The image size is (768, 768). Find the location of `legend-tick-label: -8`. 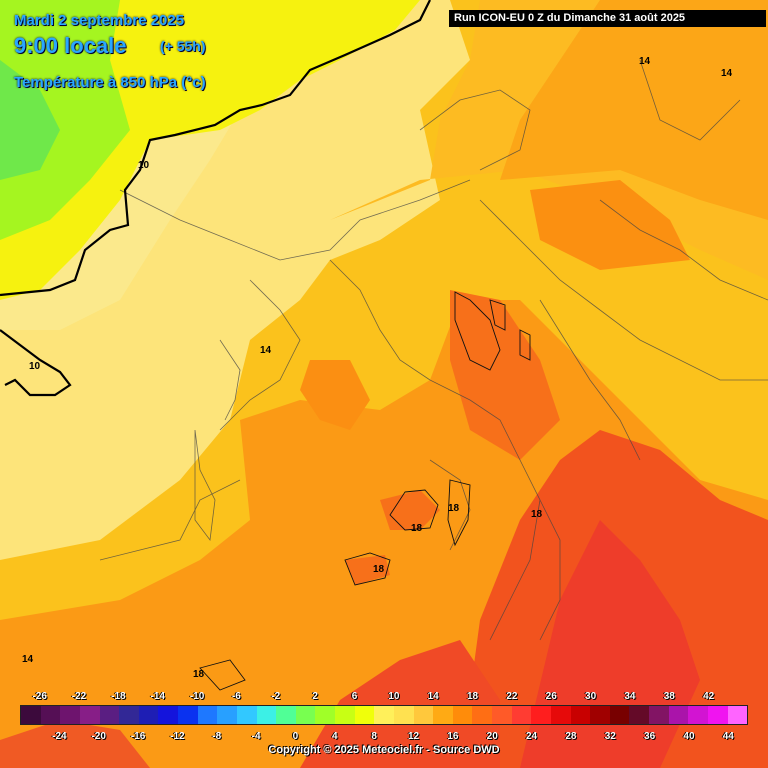

legend-tick-label: -8 is located at coordinates (217, 736).